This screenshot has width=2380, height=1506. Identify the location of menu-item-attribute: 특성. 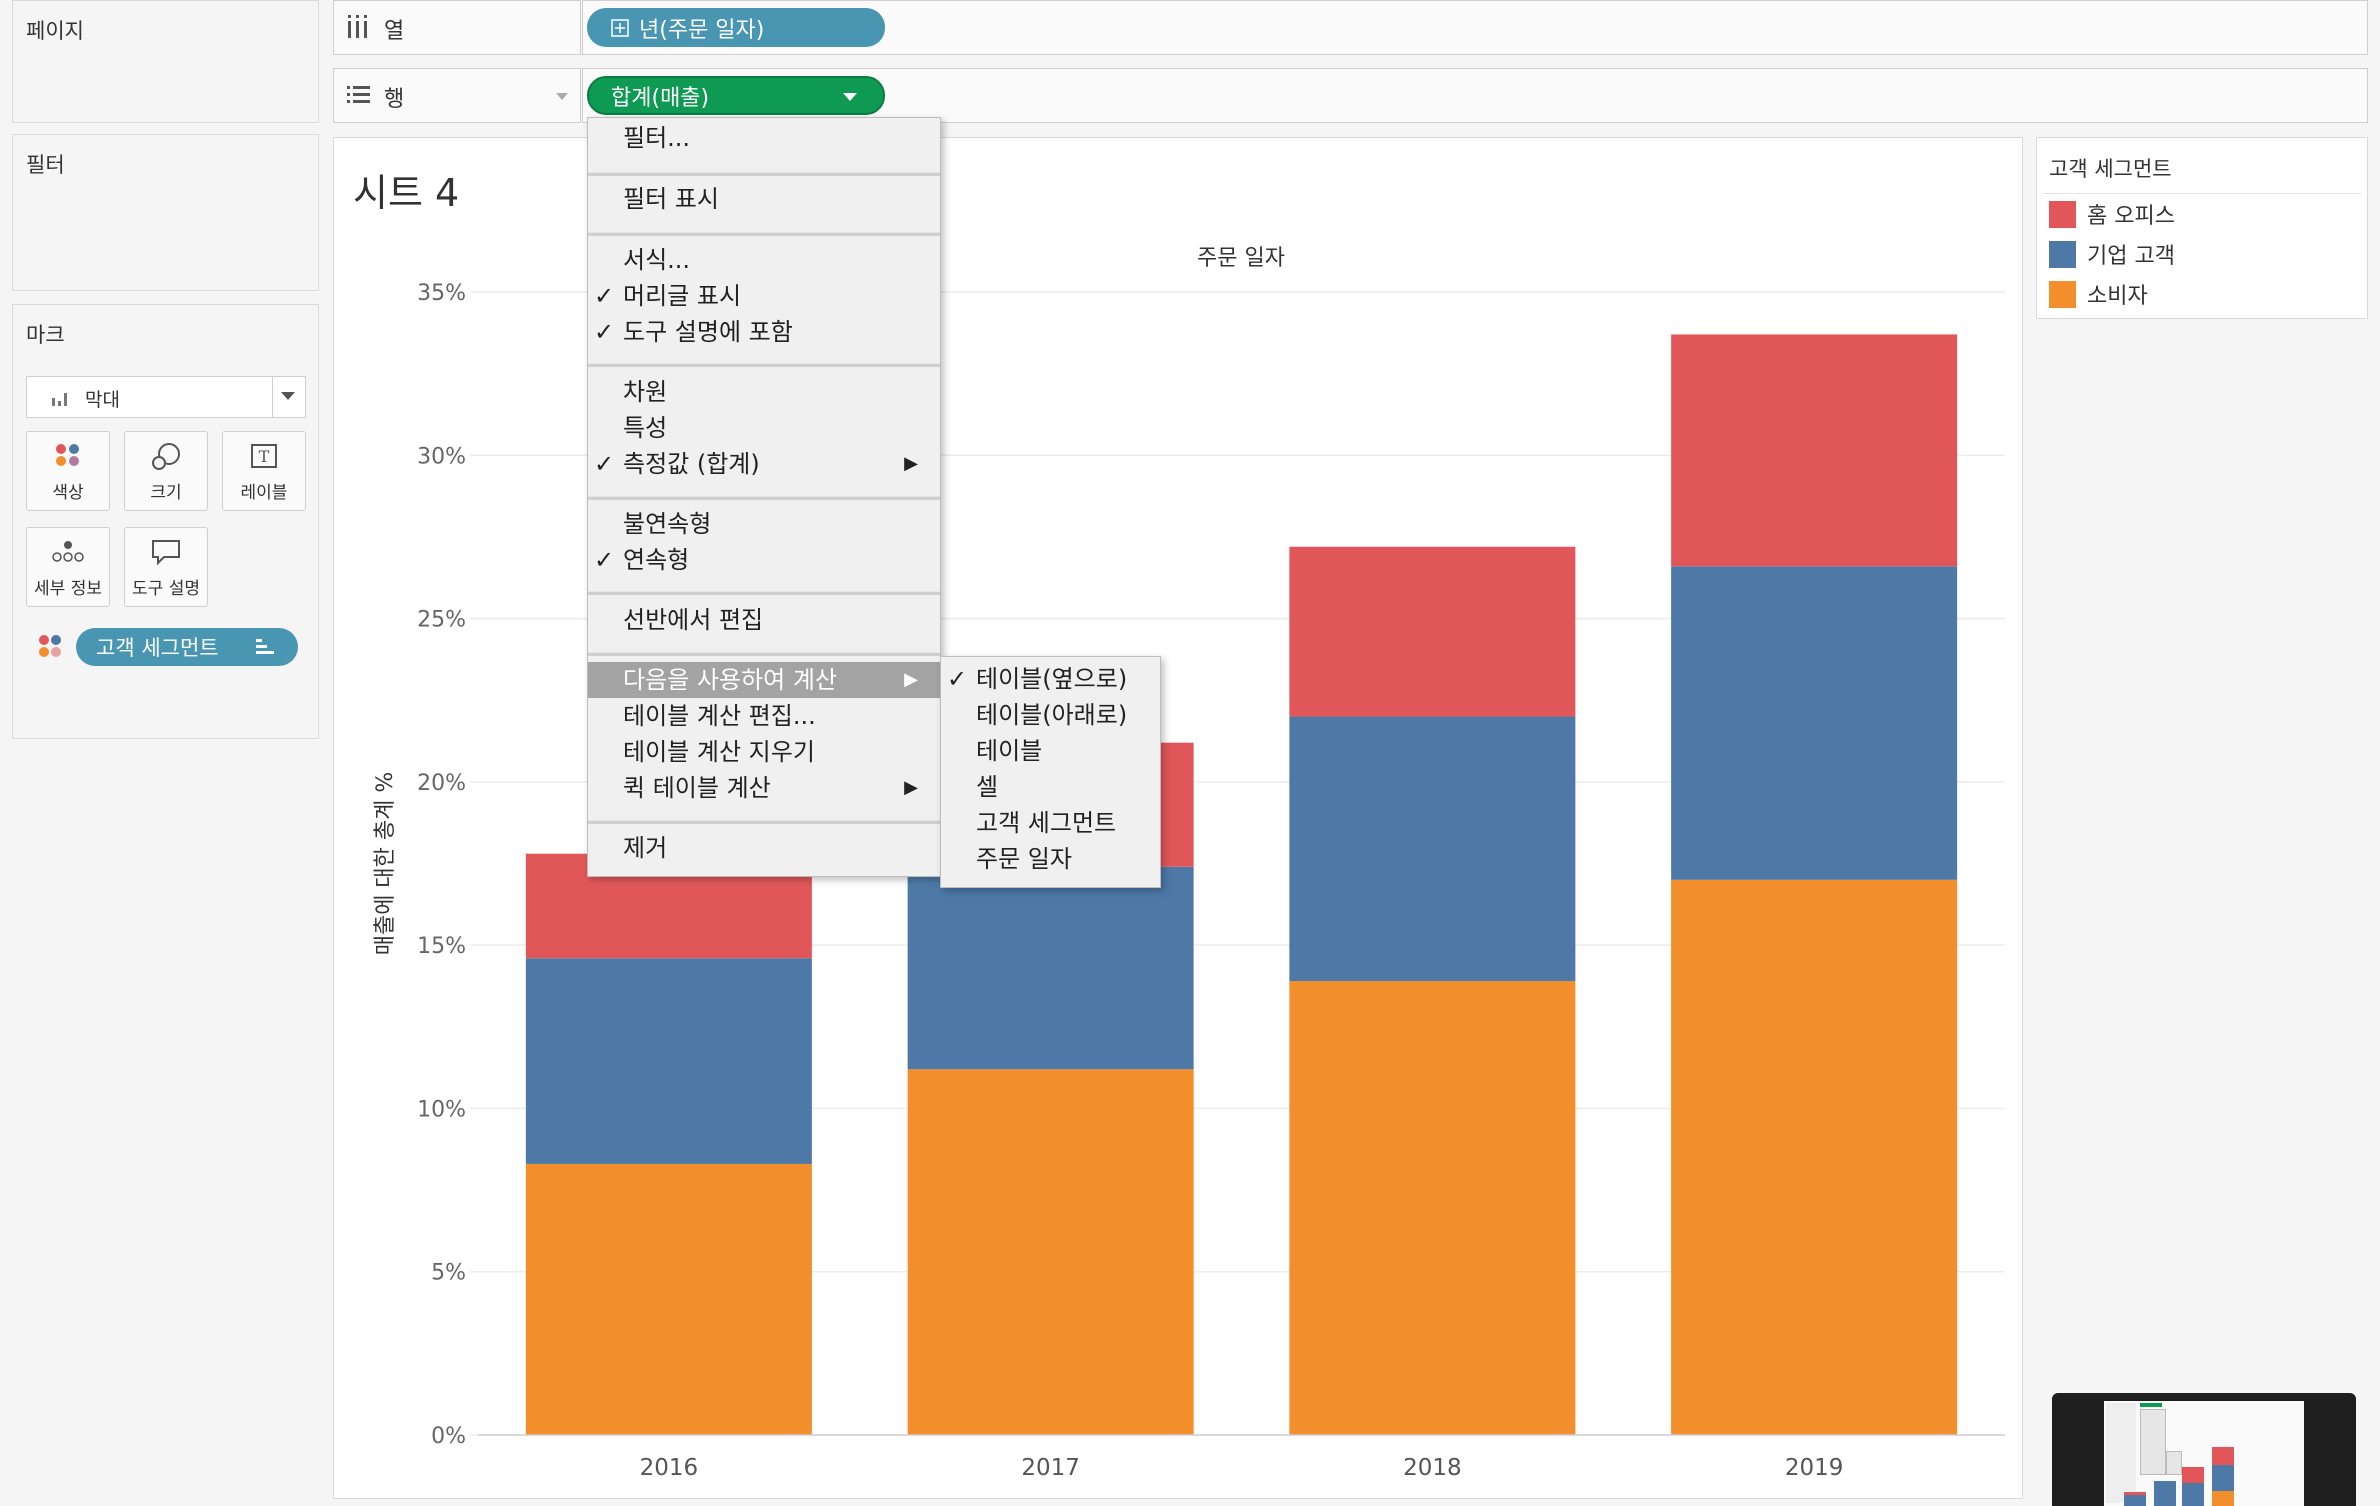
(645, 428).